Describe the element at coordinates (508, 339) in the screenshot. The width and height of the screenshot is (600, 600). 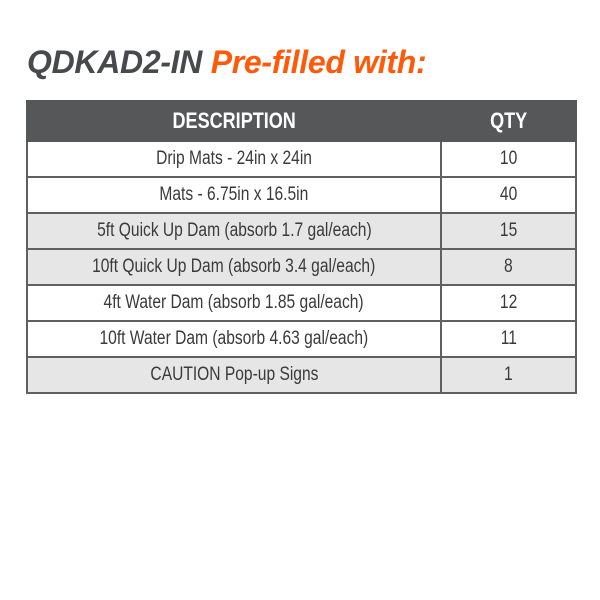
I see `row-qty: 11` at that location.